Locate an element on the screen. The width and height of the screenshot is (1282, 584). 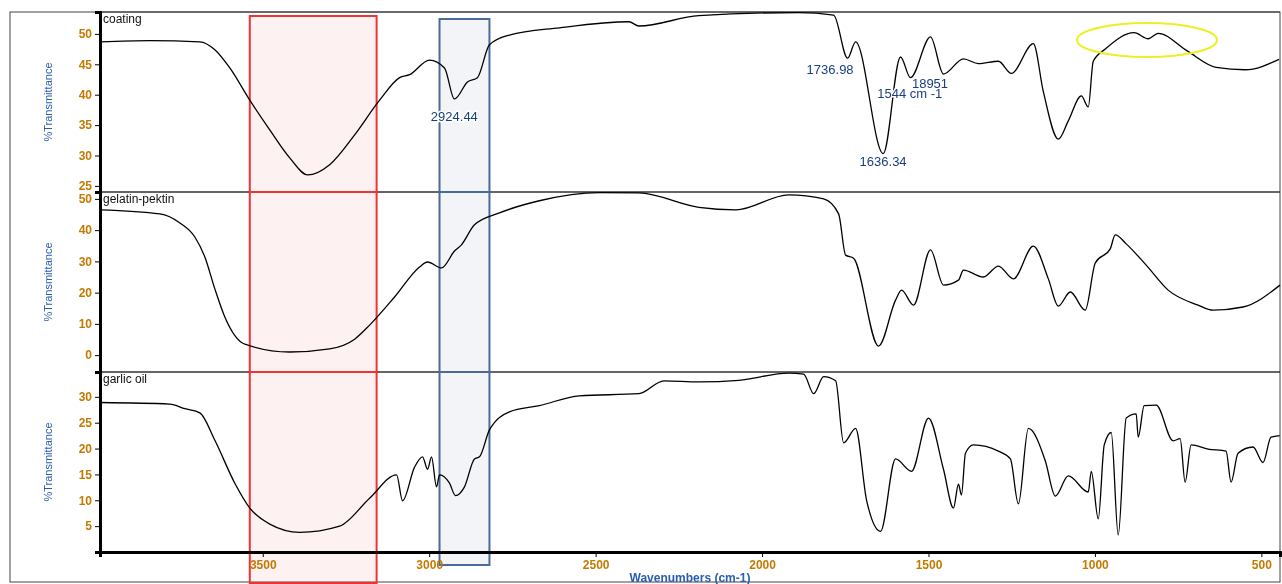
y-tick-label: 45 is located at coordinates (85, 64).